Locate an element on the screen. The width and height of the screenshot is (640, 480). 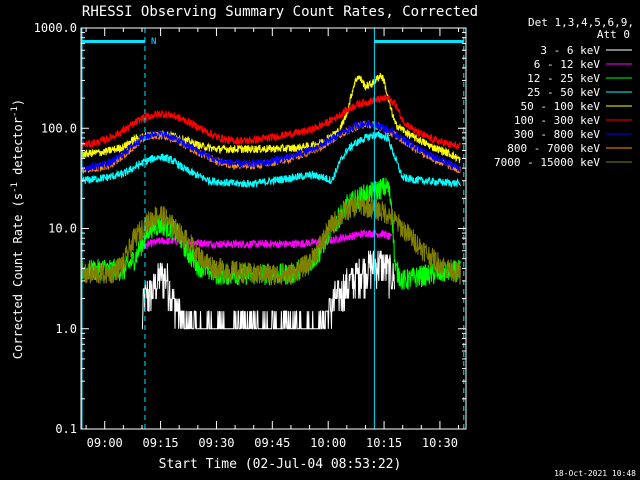
x-tick-label: 10:30 is located at coordinates (440, 443).